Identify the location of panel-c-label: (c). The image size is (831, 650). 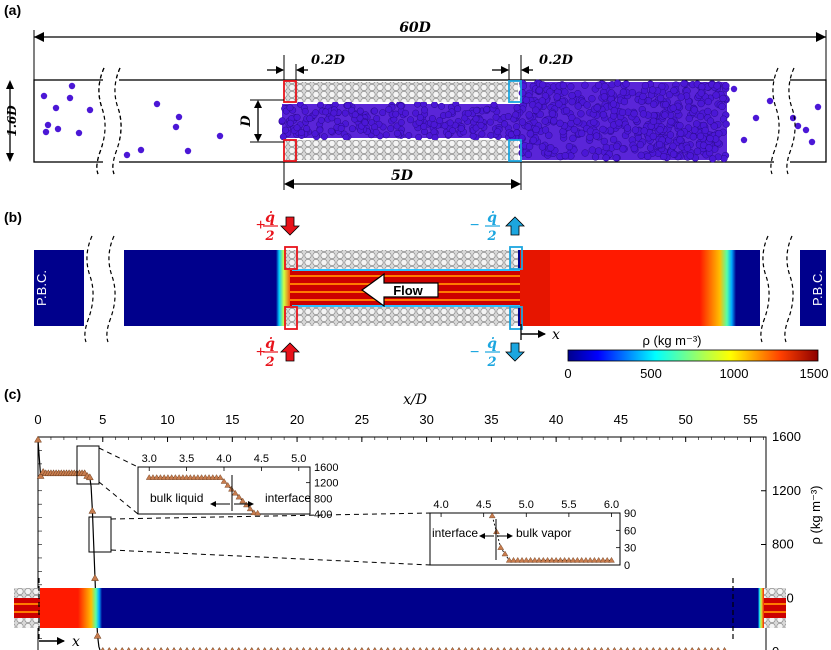
(12, 394).